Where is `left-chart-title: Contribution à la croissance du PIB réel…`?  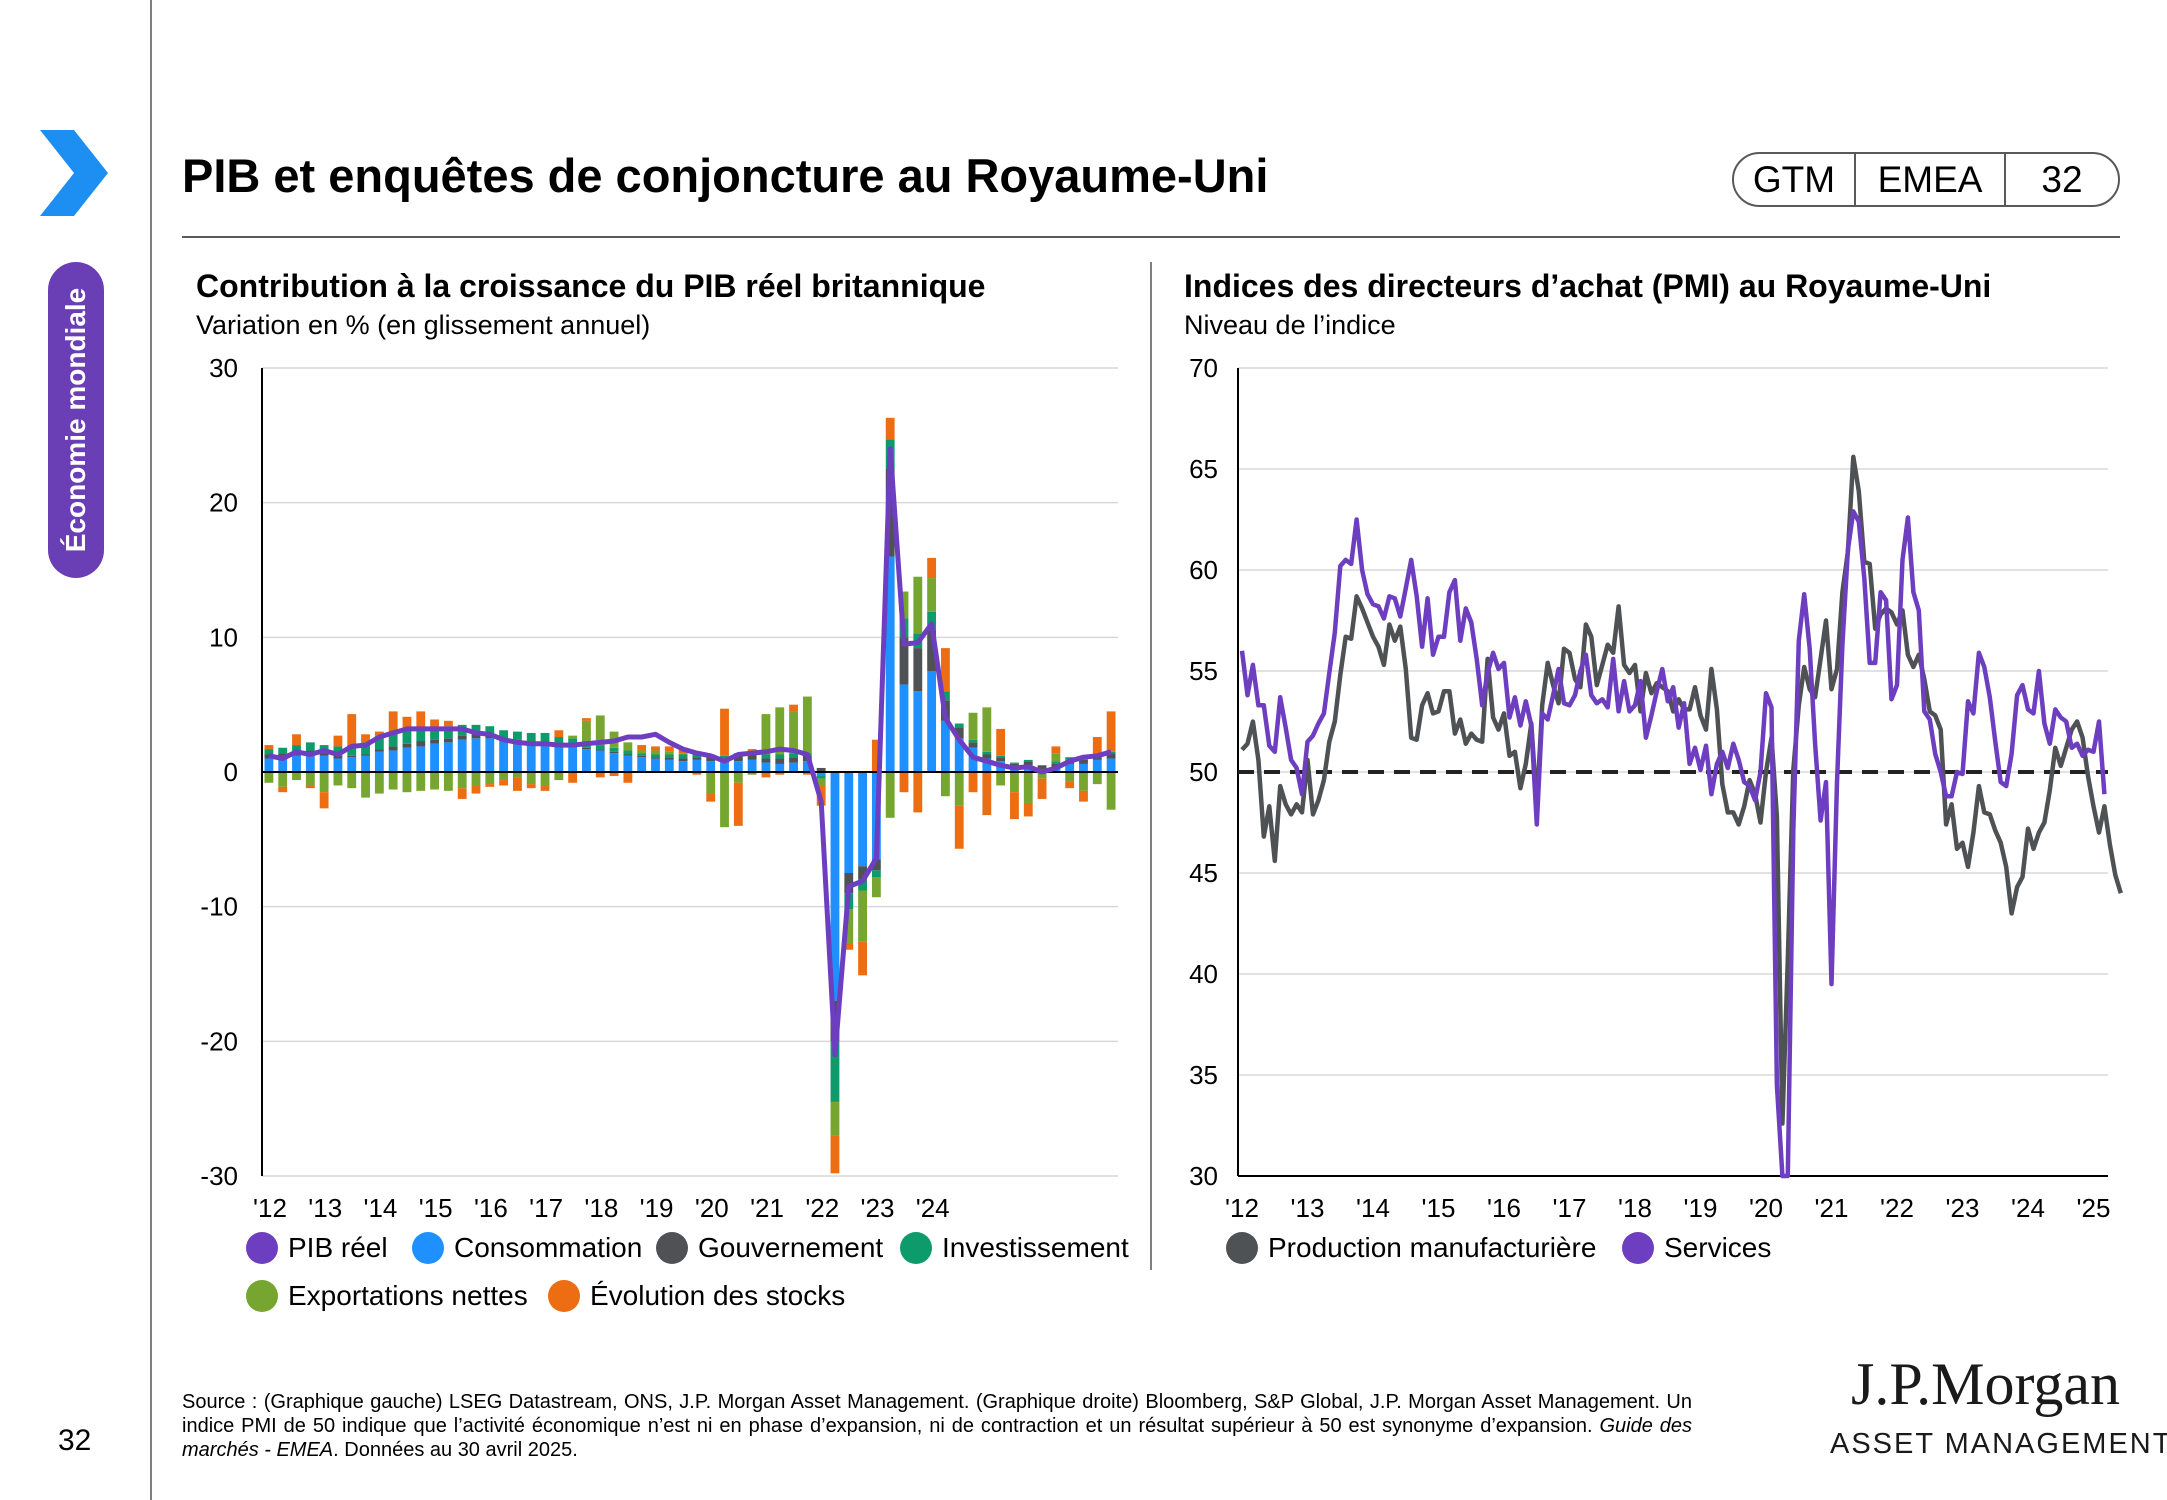
left-chart-title: Contribution à la croissance du PIB réel… is located at coordinates (591, 286).